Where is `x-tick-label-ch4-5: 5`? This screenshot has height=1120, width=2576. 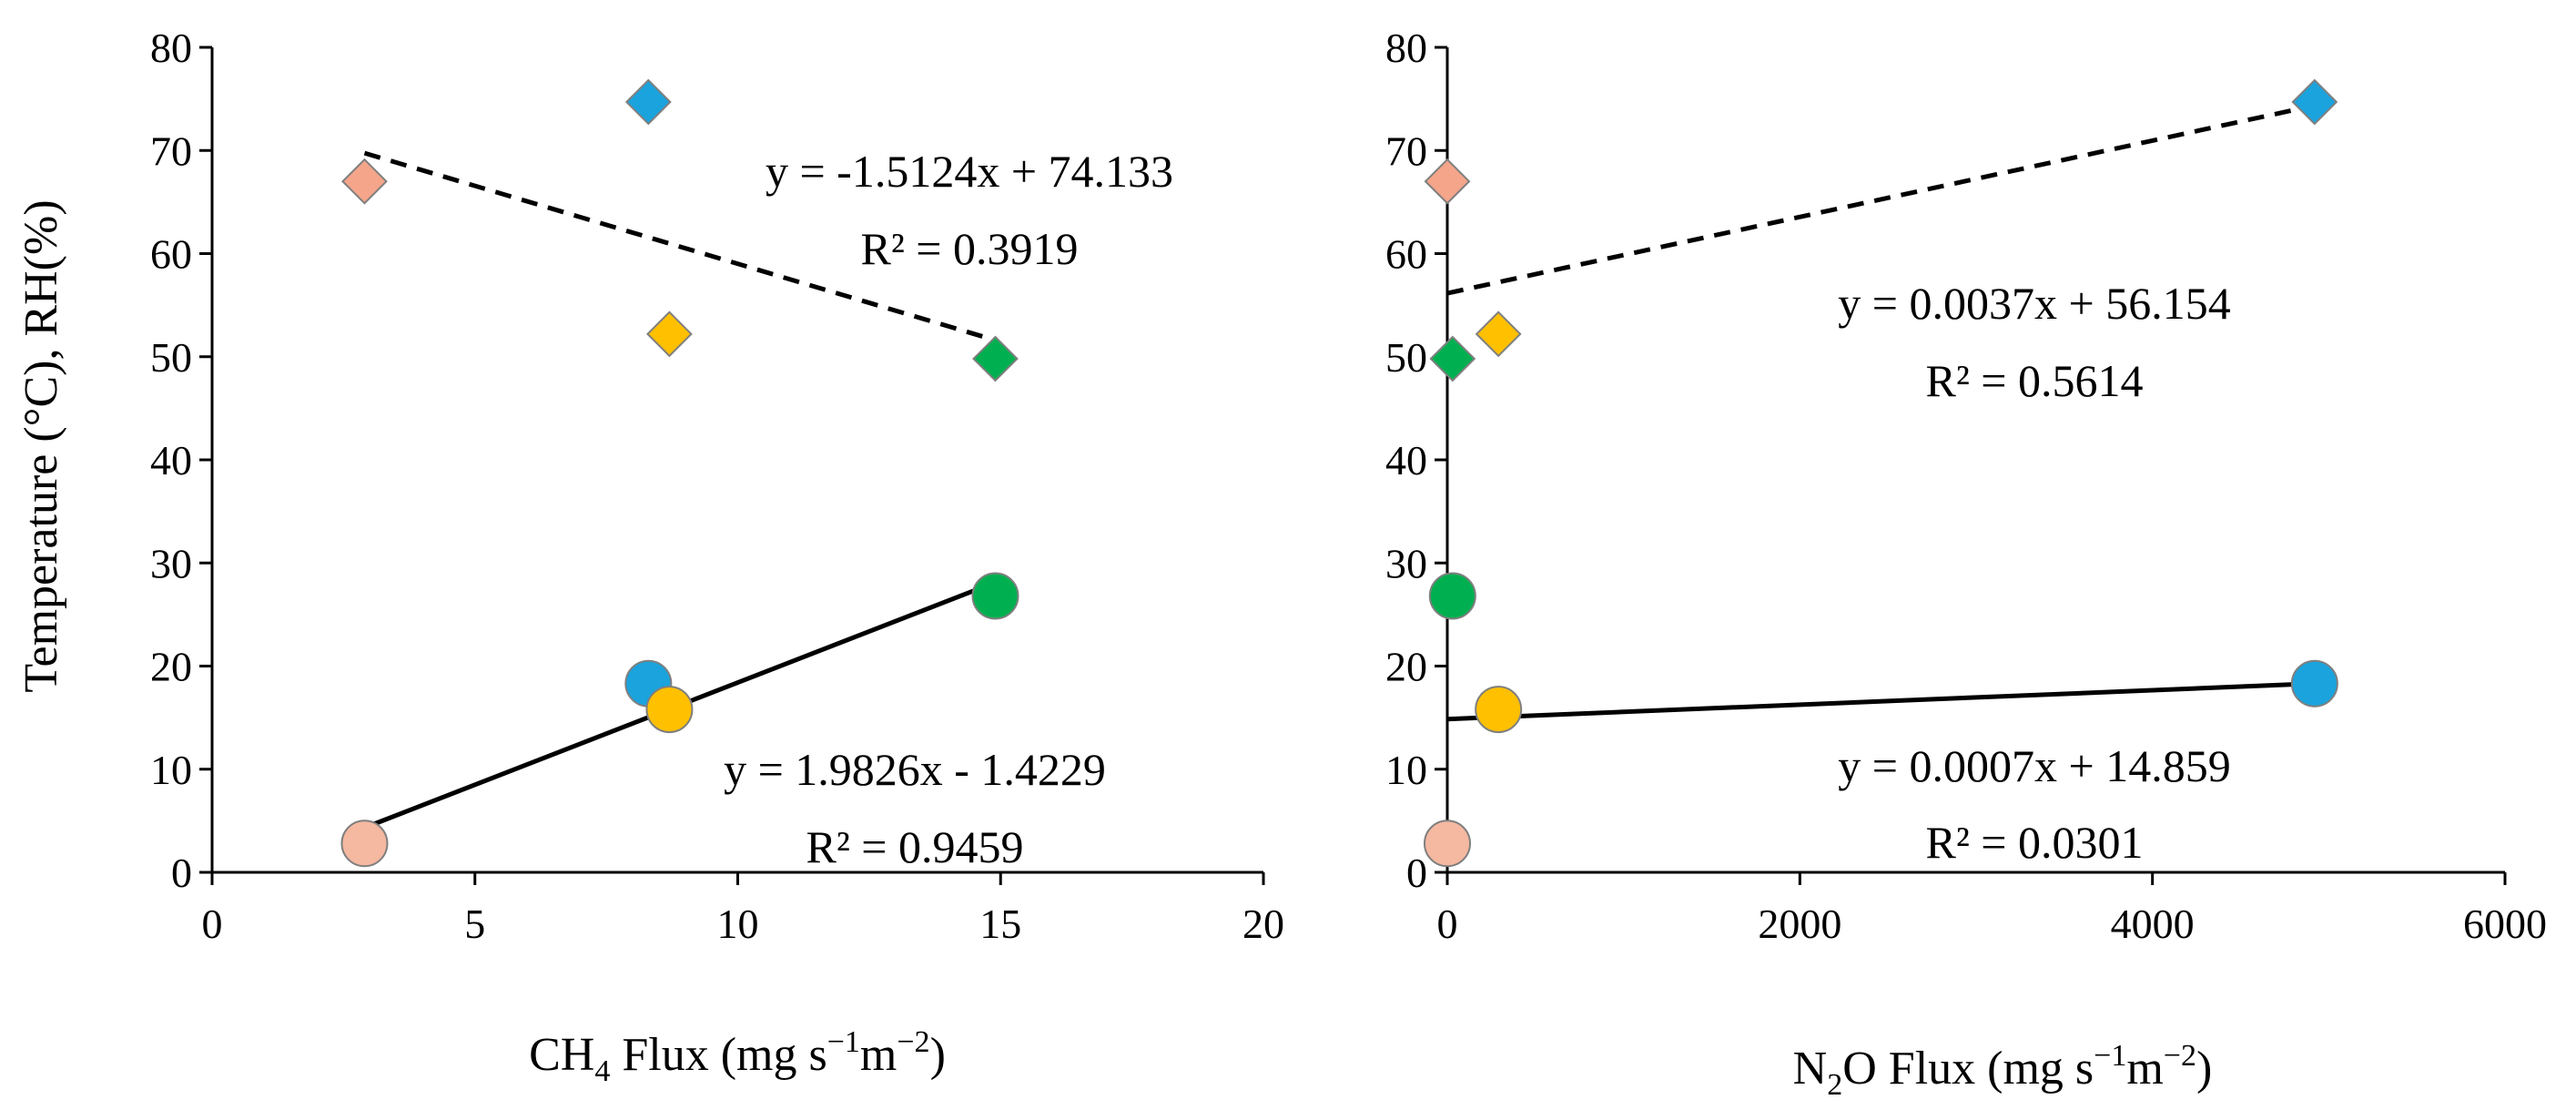 x-tick-label-ch4-5: 5 is located at coordinates (474, 924).